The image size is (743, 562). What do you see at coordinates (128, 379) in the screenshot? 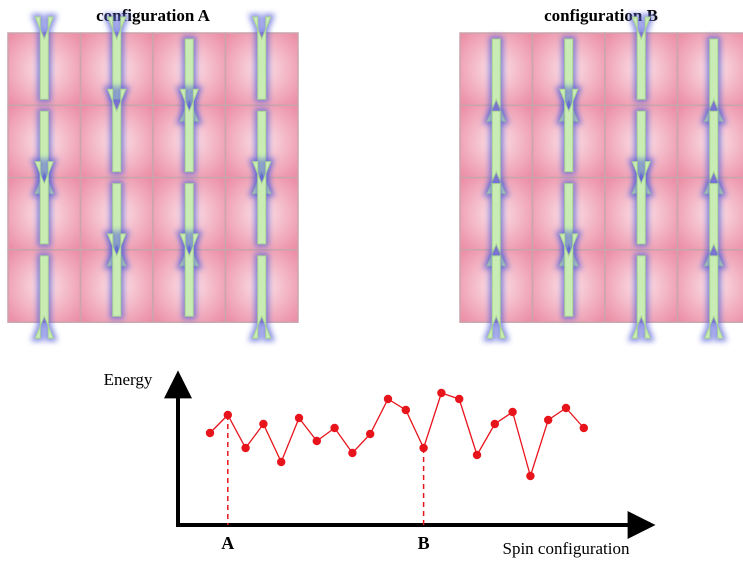
I see `y-axis-label: Energy` at bounding box center [128, 379].